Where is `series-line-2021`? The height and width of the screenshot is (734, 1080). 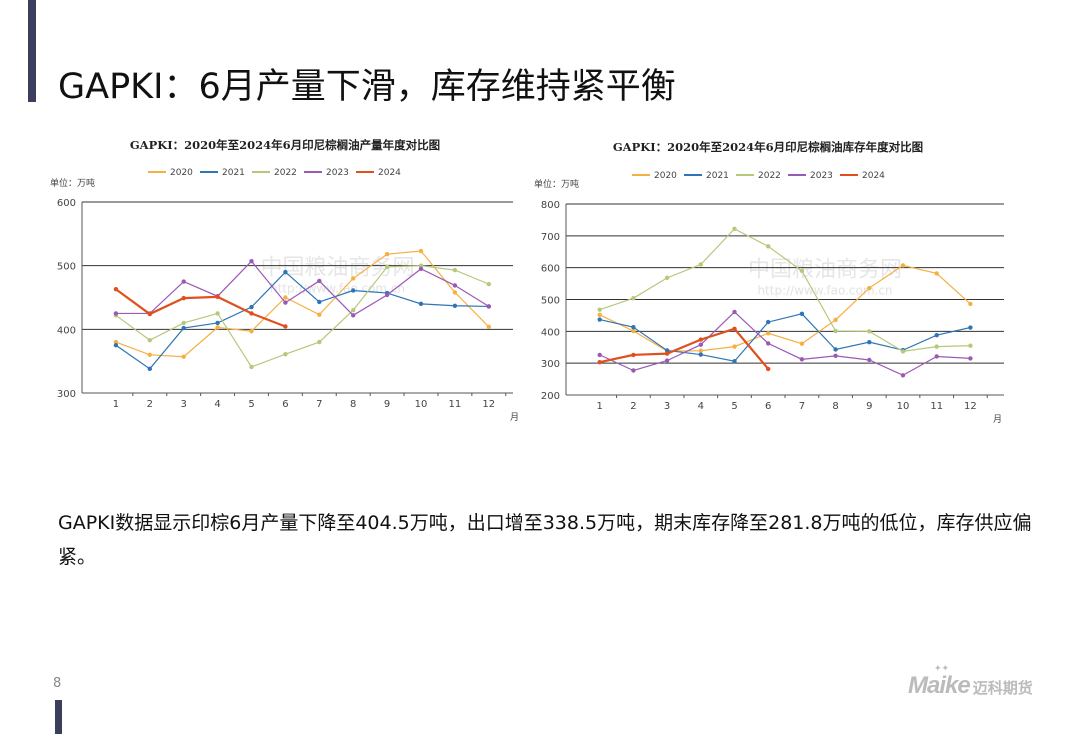 series-line-2021 is located at coordinates (785, 337).